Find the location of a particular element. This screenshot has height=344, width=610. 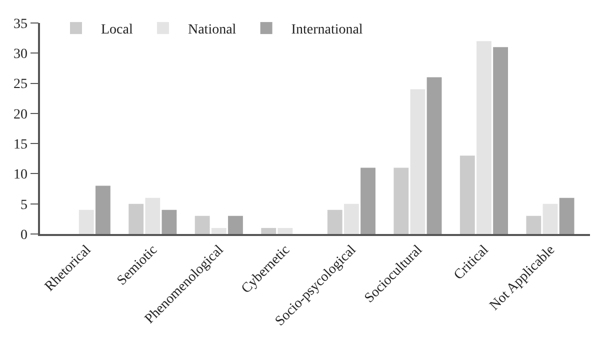

legend-label: Local is located at coordinates (117, 30).